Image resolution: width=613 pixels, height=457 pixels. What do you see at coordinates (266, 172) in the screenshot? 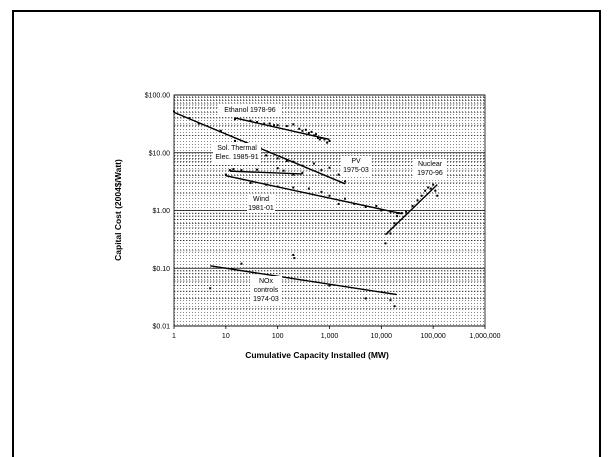
I see `trend-line-sol` at bounding box center [266, 172].